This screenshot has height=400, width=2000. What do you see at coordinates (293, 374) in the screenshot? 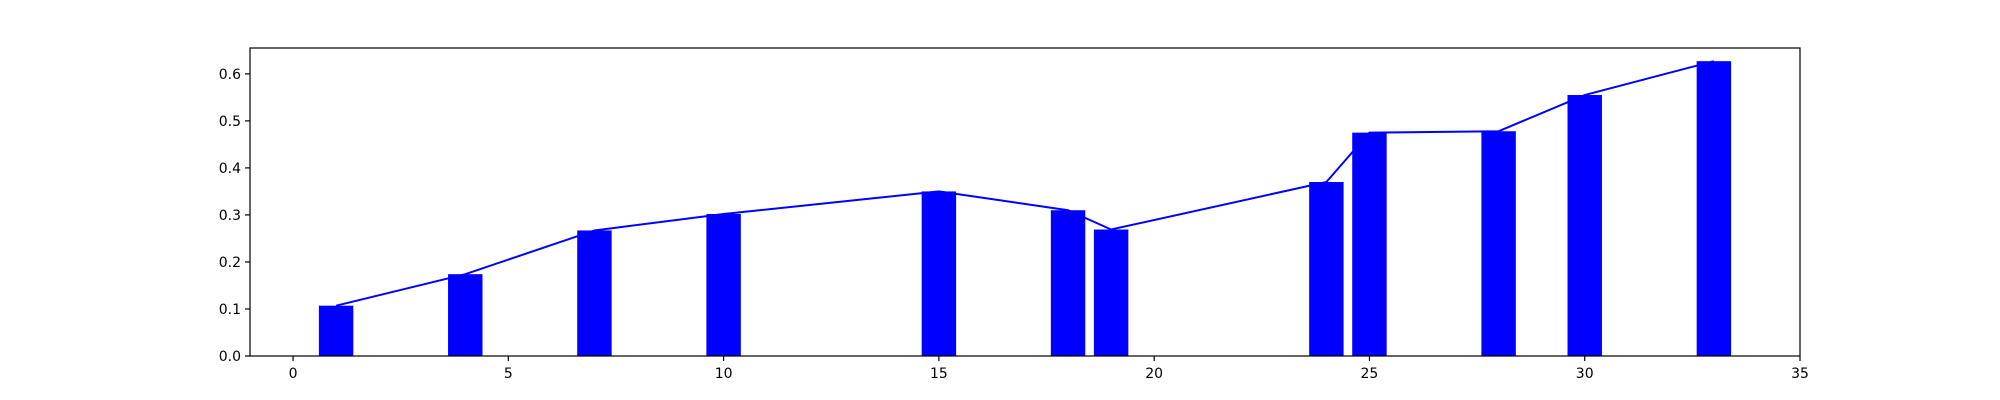
I see `x-tick-label: 0` at bounding box center [293, 374].